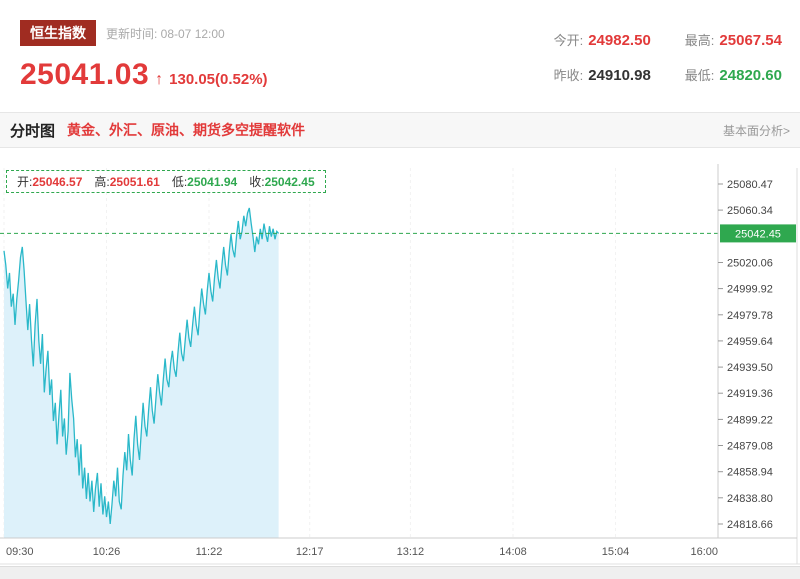  What do you see at coordinates (85, 74) in the screenshot?
I see `current-price: 25041.03` at bounding box center [85, 74].